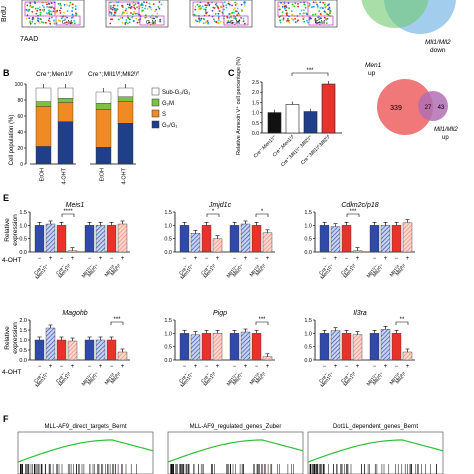 The width and height of the screenshot is (474, 474). I want to click on gsea-title: MLL-AF9_direct_targets_Bernt, so click(85, 427).